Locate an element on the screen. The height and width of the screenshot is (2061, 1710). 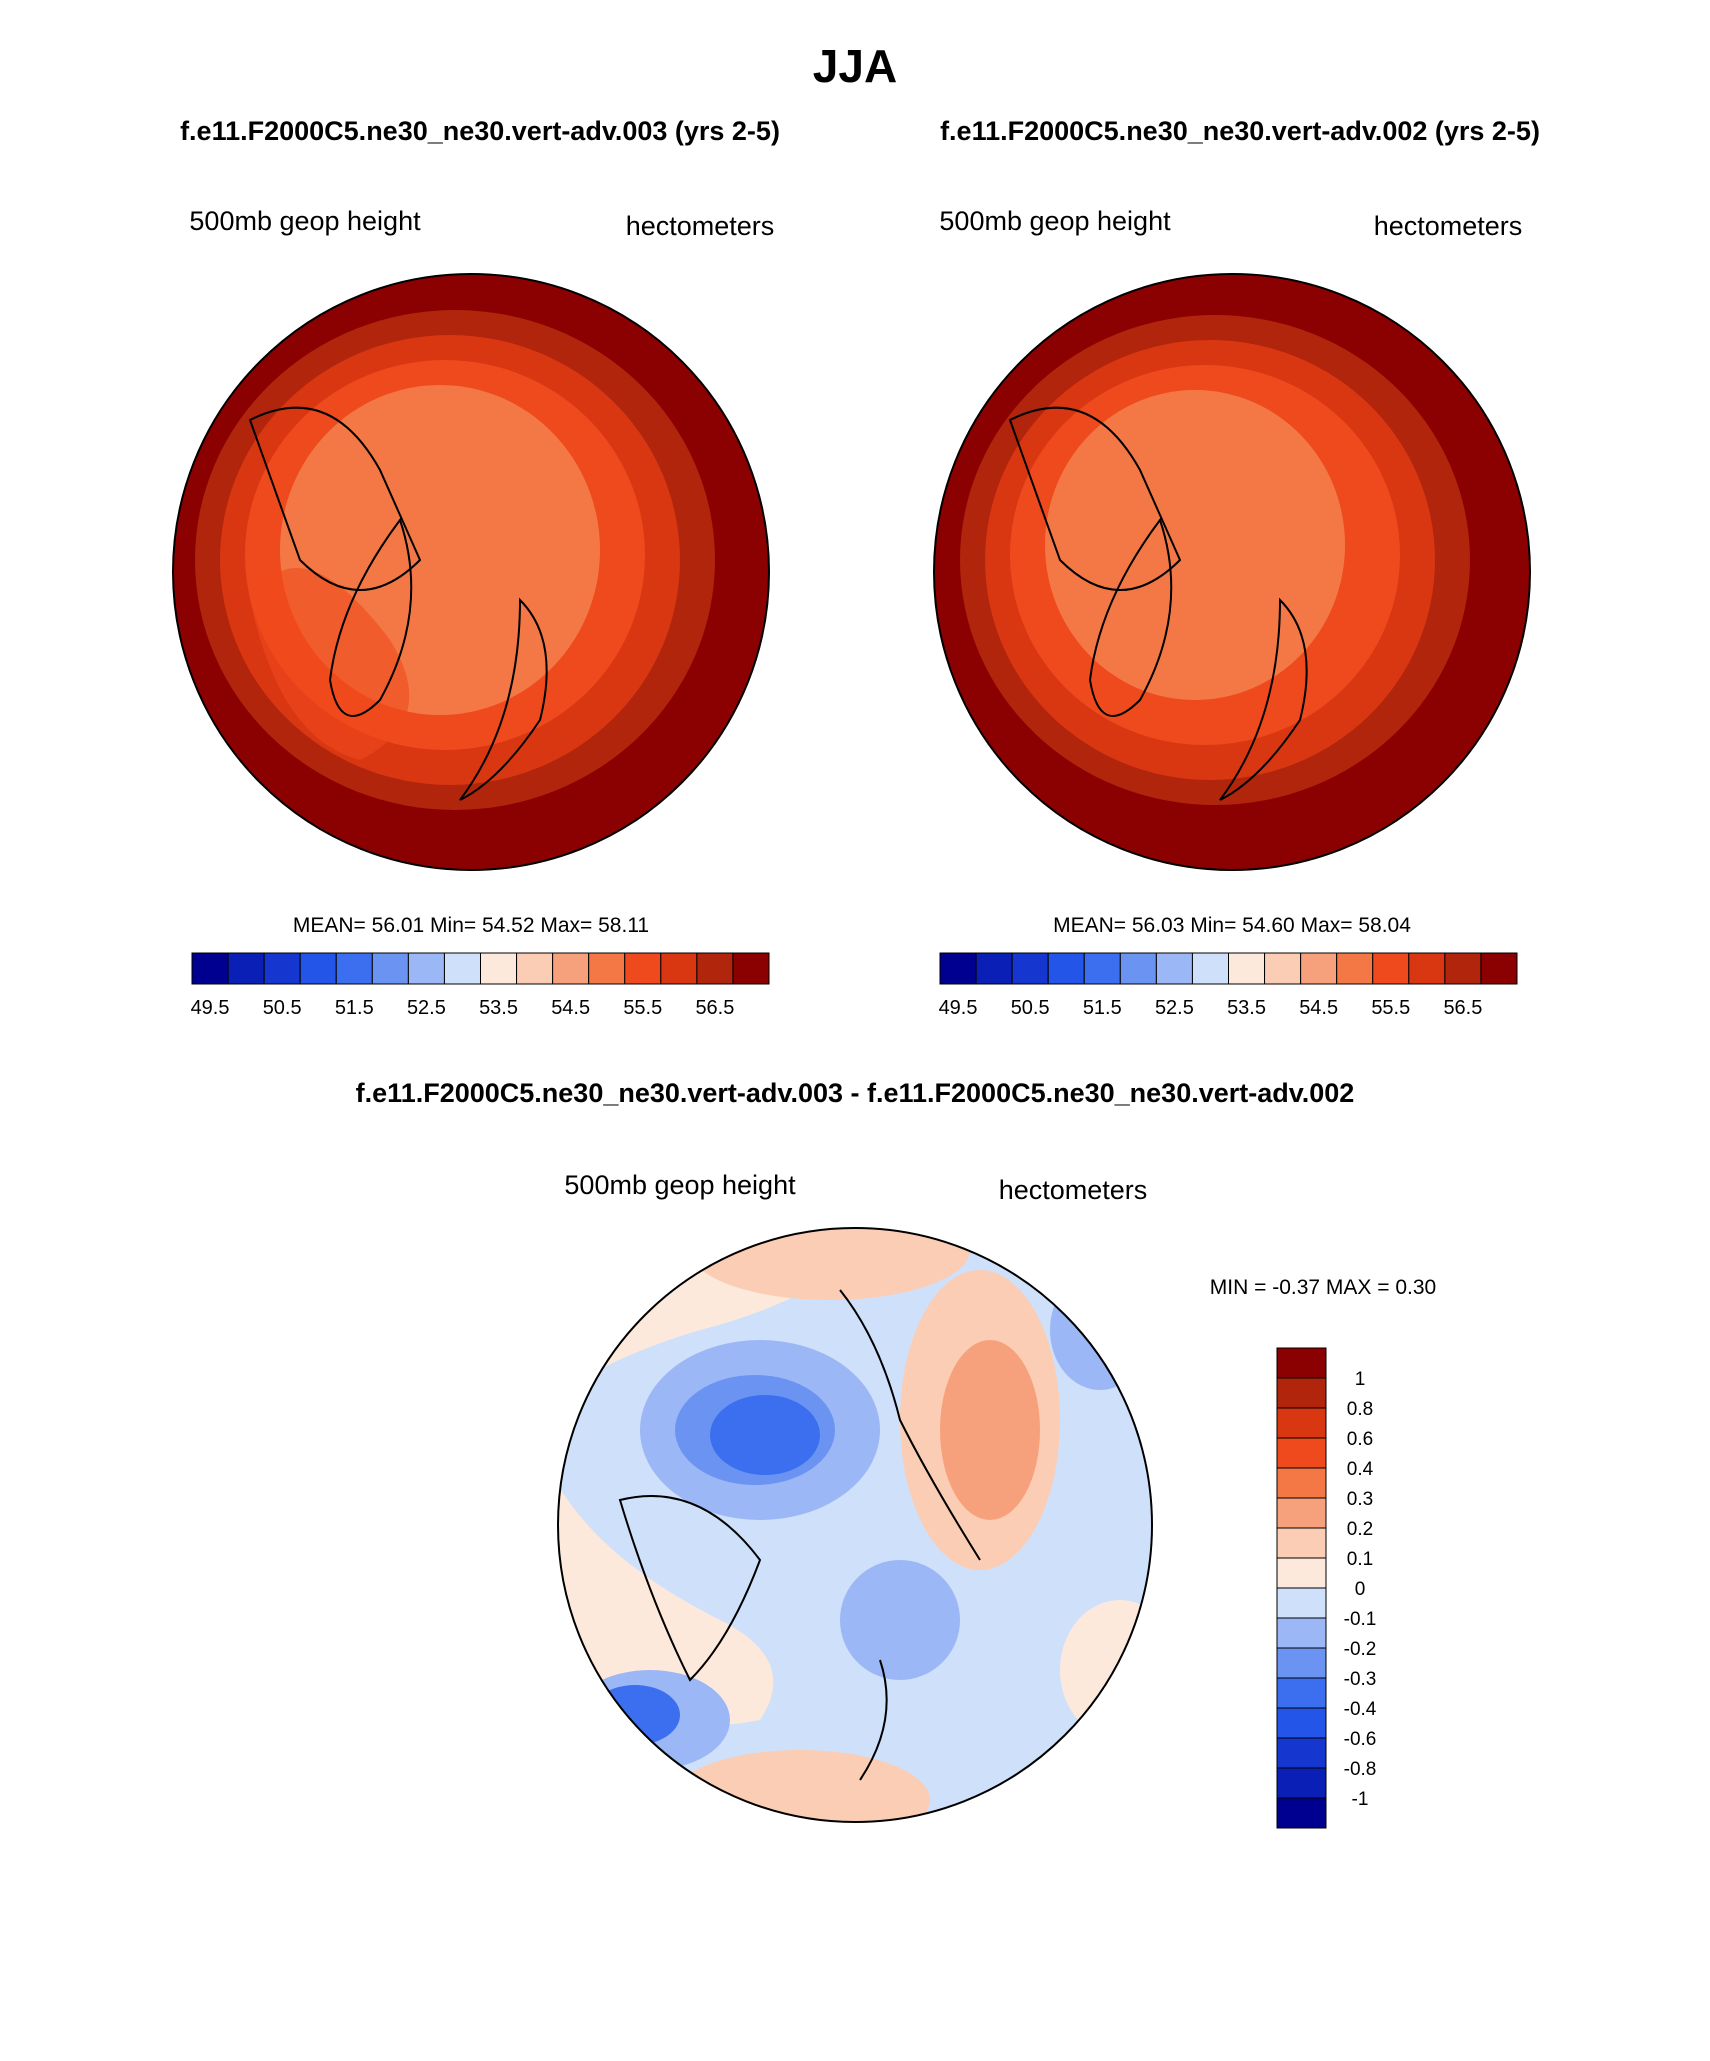
colorbar-label: -0.2 is located at coordinates (1360, 1649).